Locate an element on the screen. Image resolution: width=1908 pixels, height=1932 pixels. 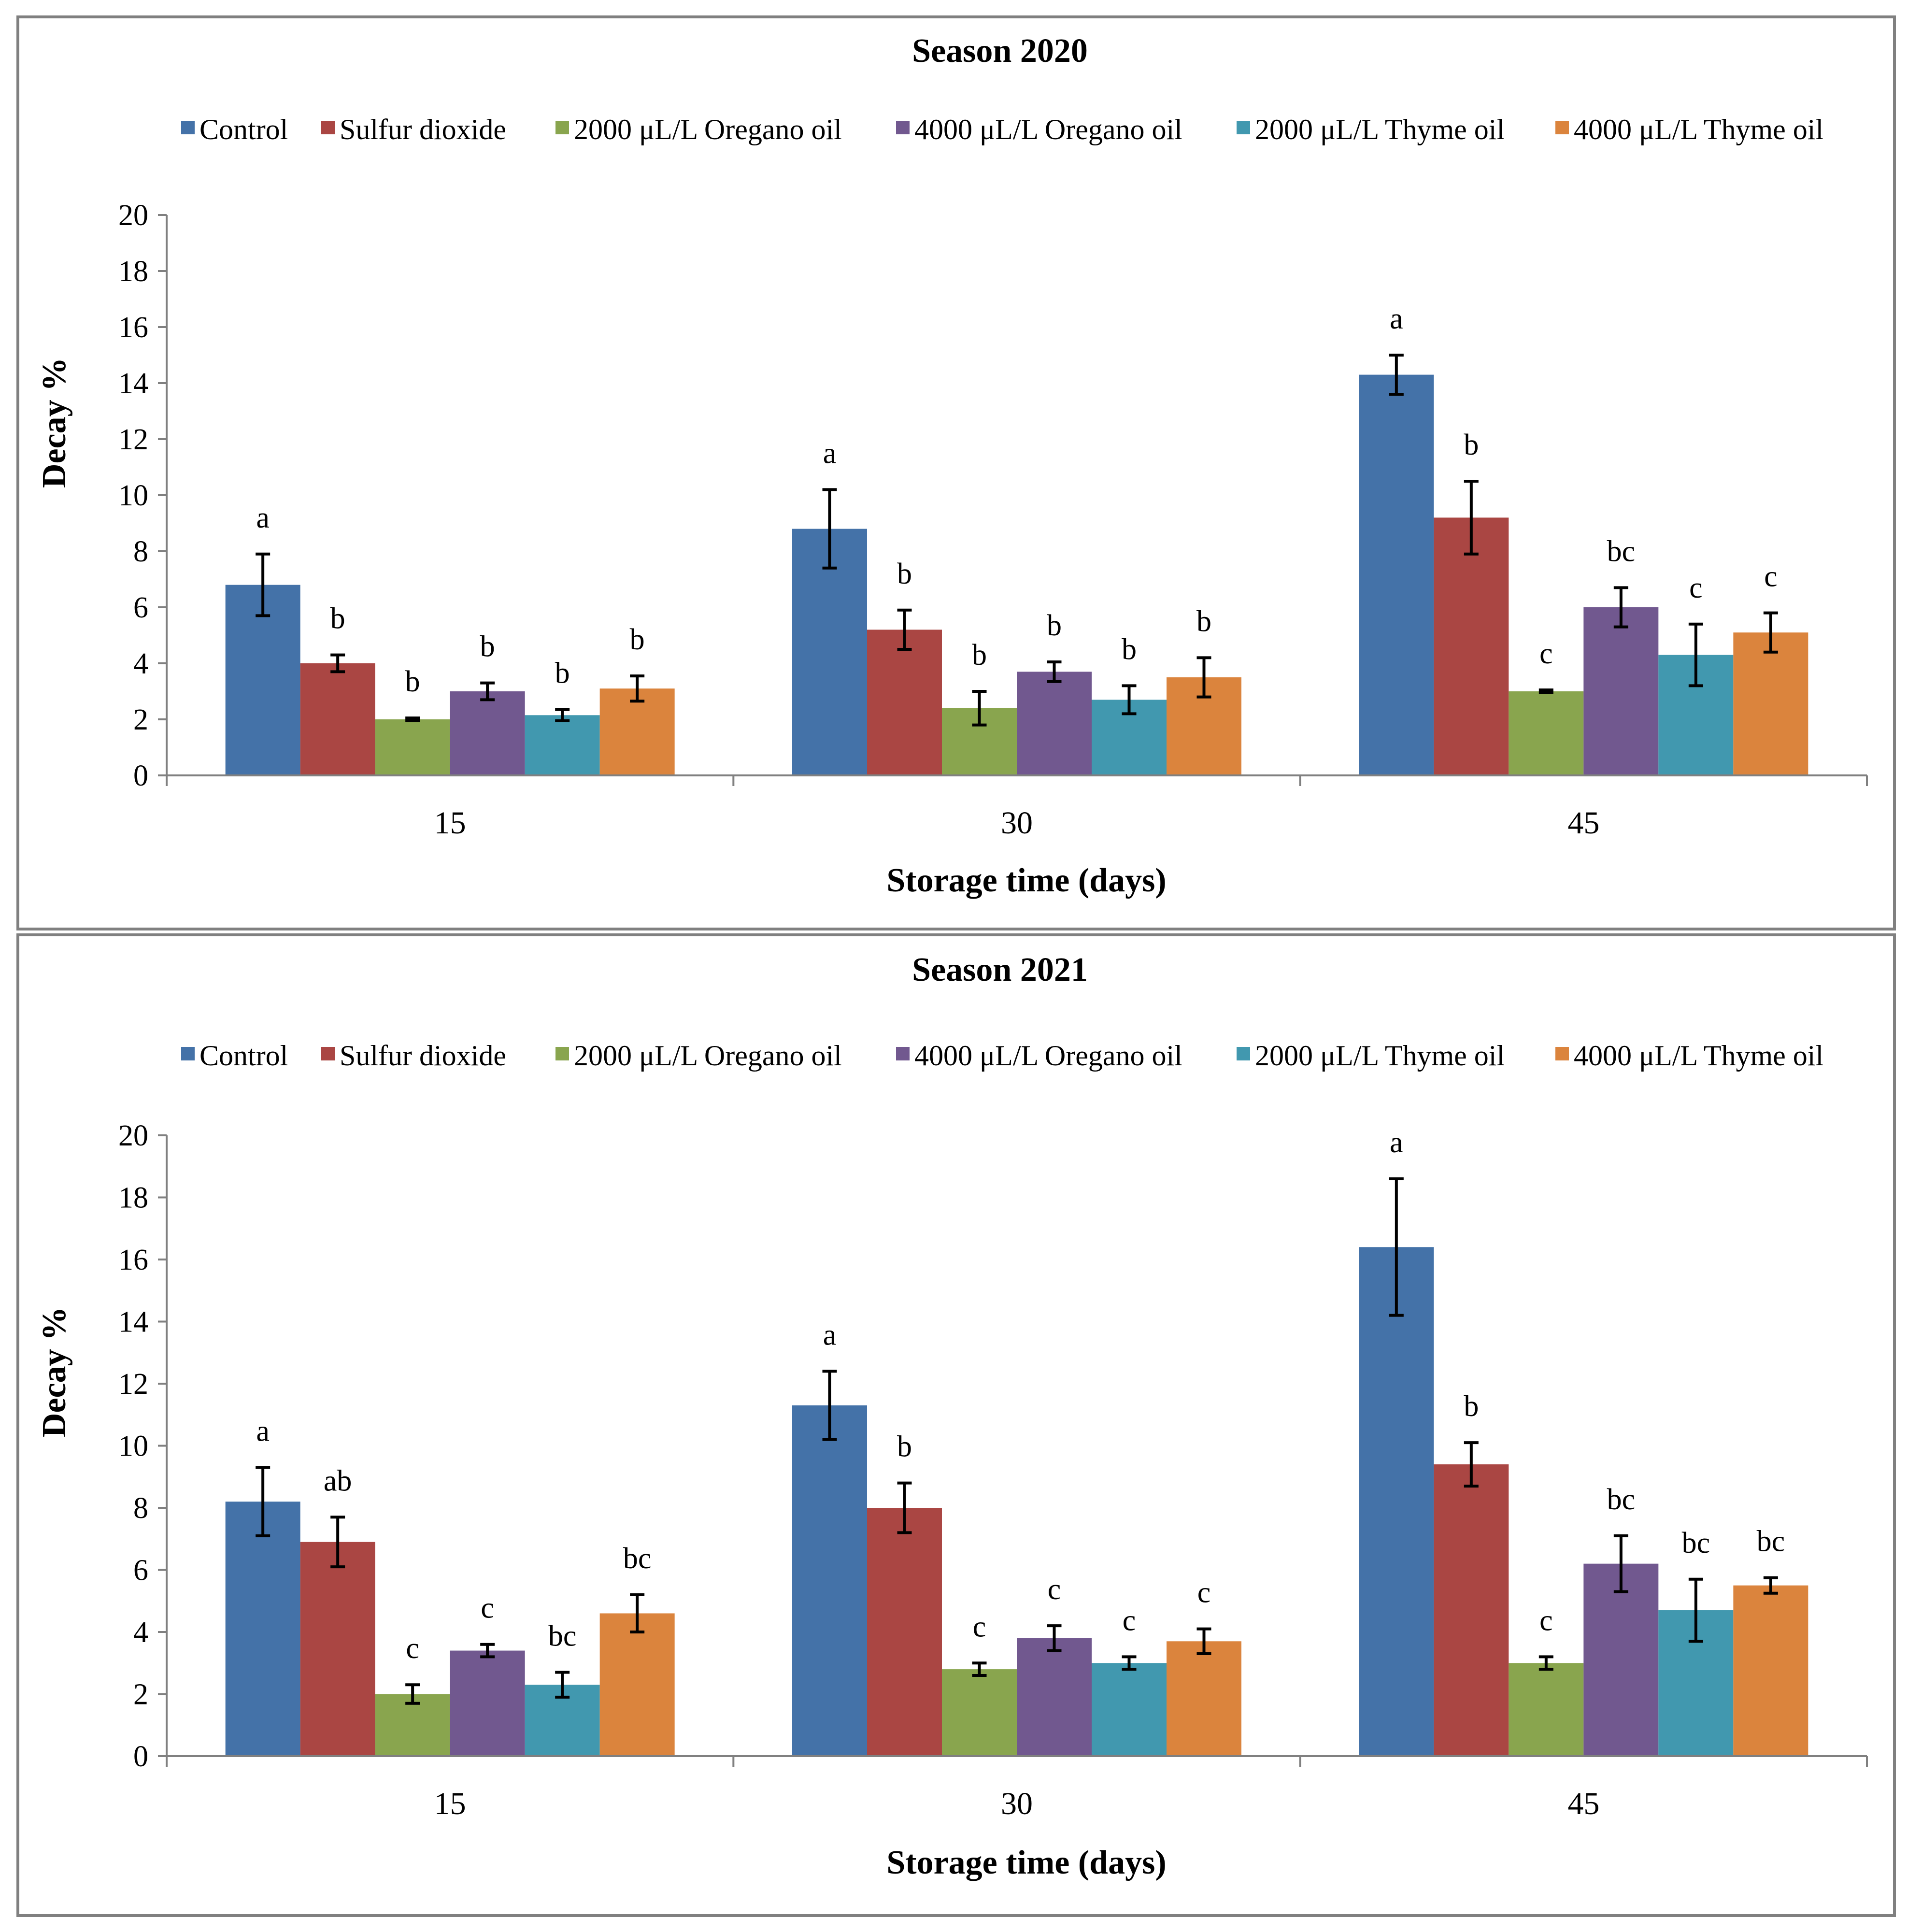
y-tick-label: 0 is located at coordinates (140, 776).